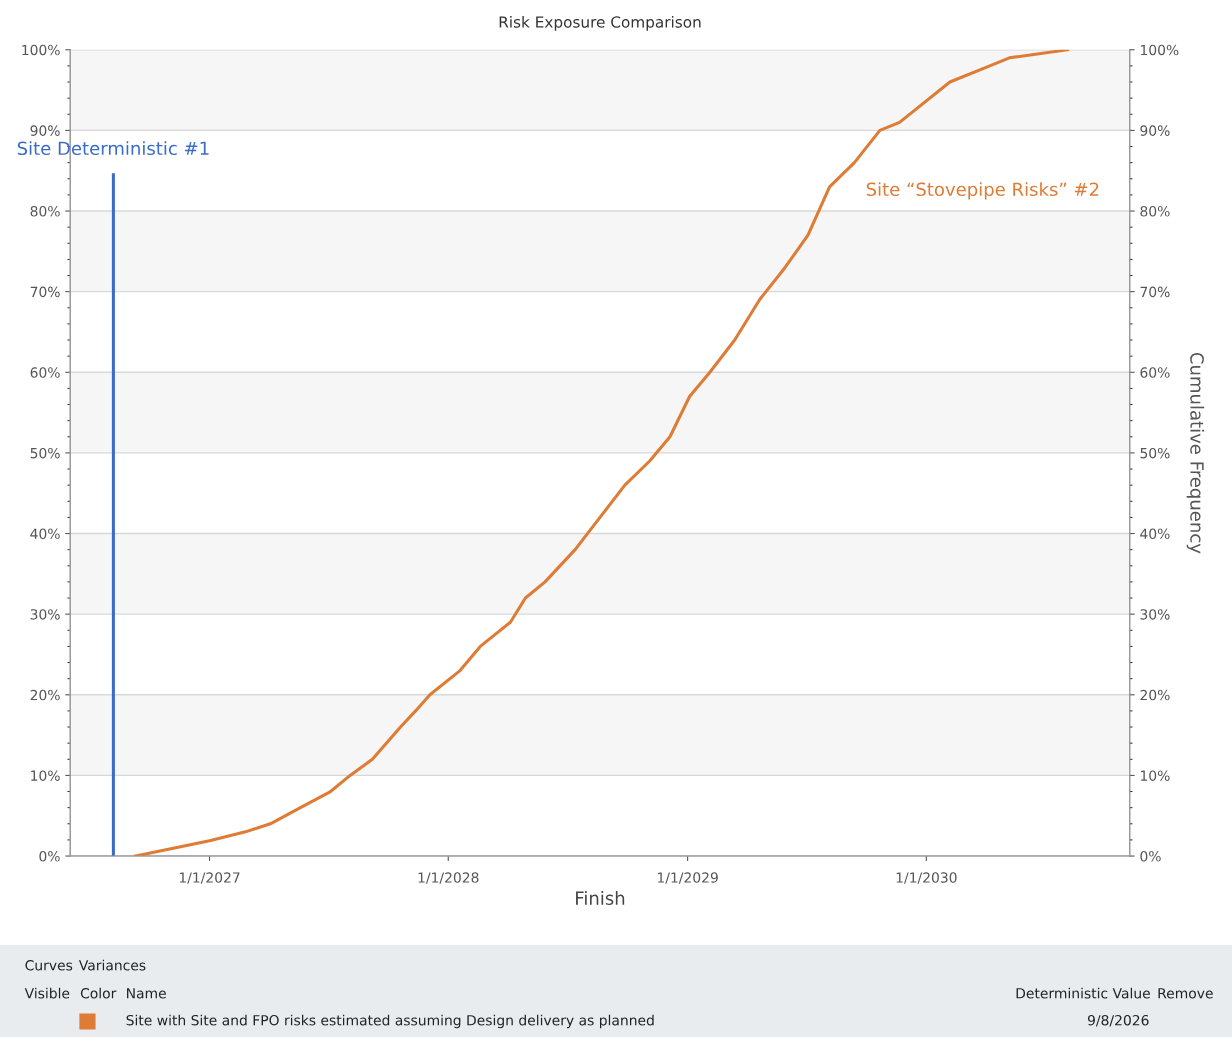  Describe the element at coordinates (1155, 695) in the screenshot. I see `y2-tick-label: 20%` at that location.